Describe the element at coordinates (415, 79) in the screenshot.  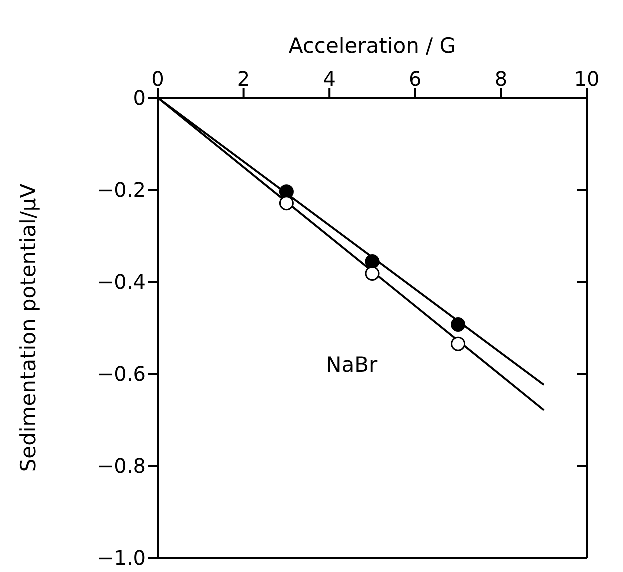
I see `x-tick-label: 6` at that location.